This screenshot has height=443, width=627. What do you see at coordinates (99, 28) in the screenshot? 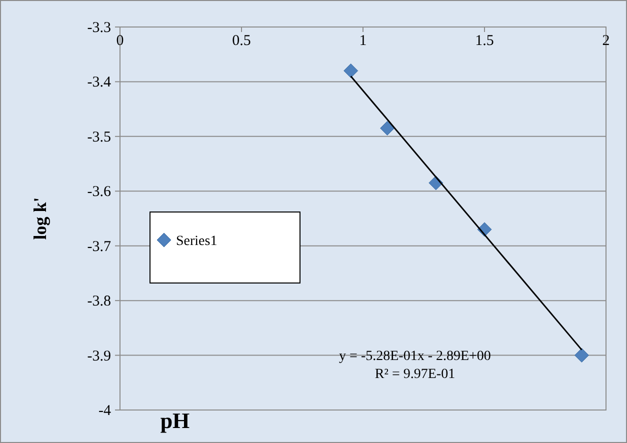
I see `y-tick-label: -3.3` at bounding box center [99, 28].